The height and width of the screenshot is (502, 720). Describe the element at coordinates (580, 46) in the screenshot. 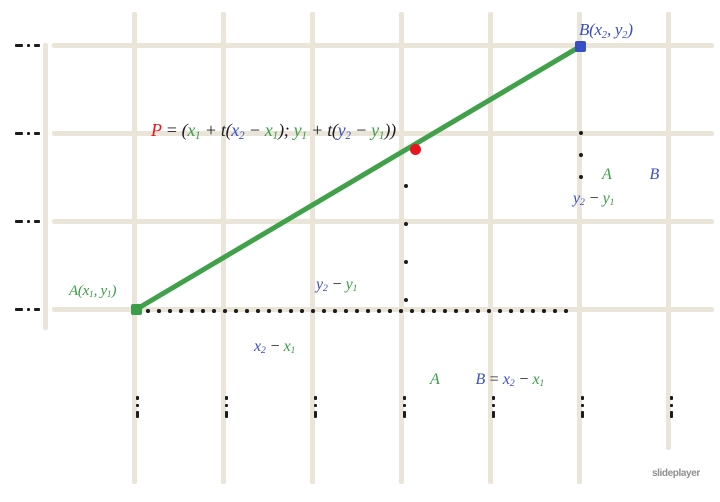

I see `point-b-marker` at that location.